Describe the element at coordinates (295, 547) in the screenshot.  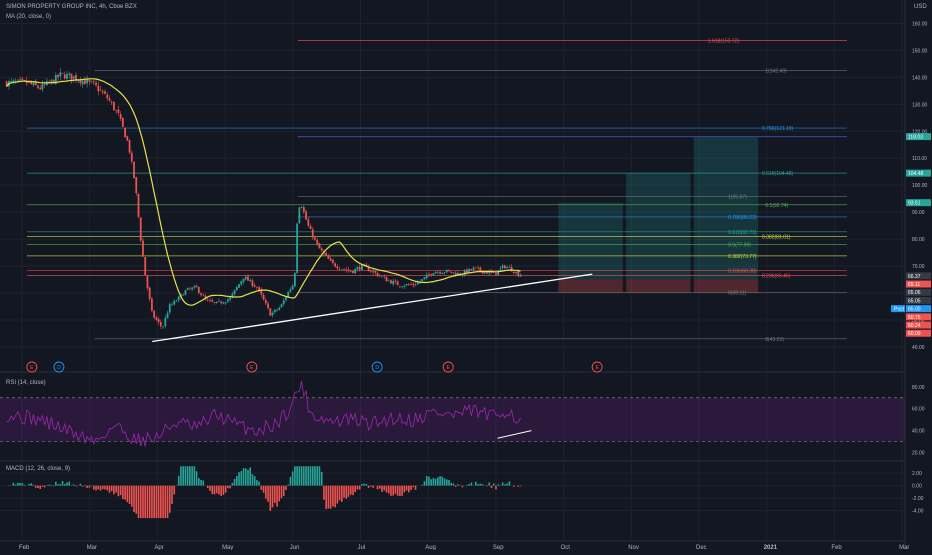
I see `time-tick-label: Jun` at that location.